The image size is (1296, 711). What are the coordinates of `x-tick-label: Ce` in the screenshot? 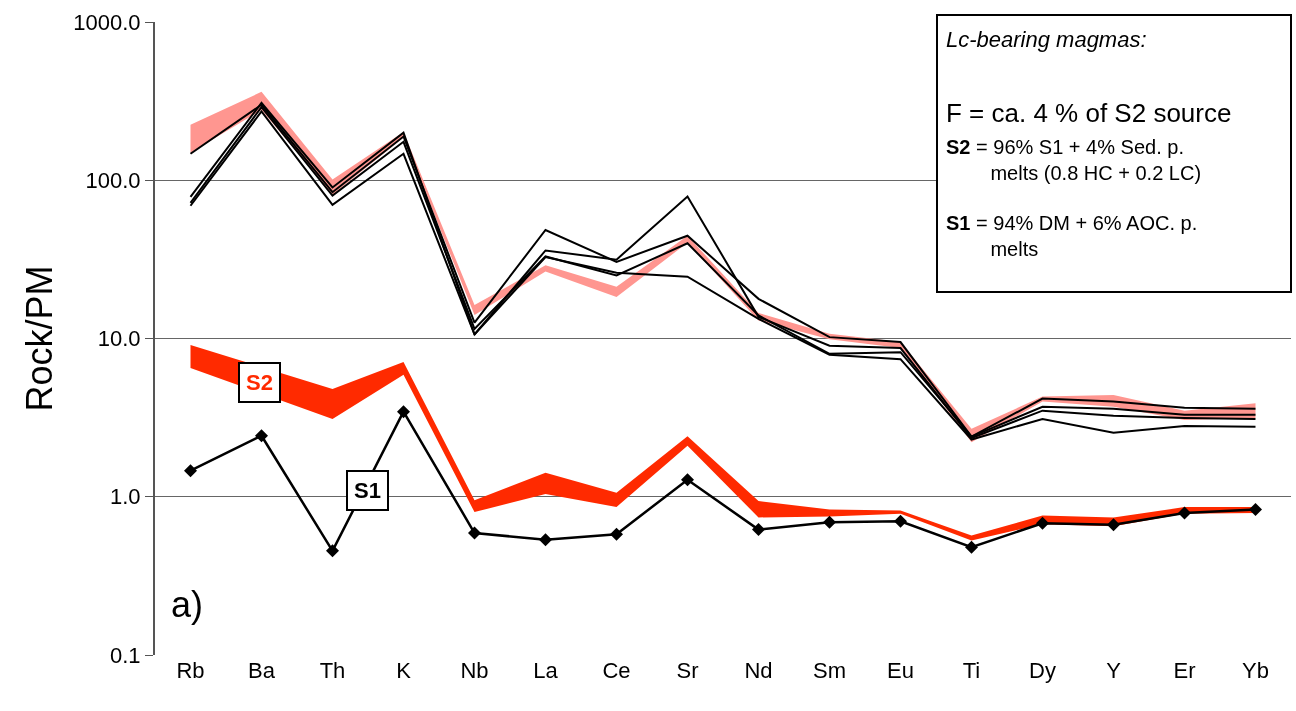 It's located at (616, 670).